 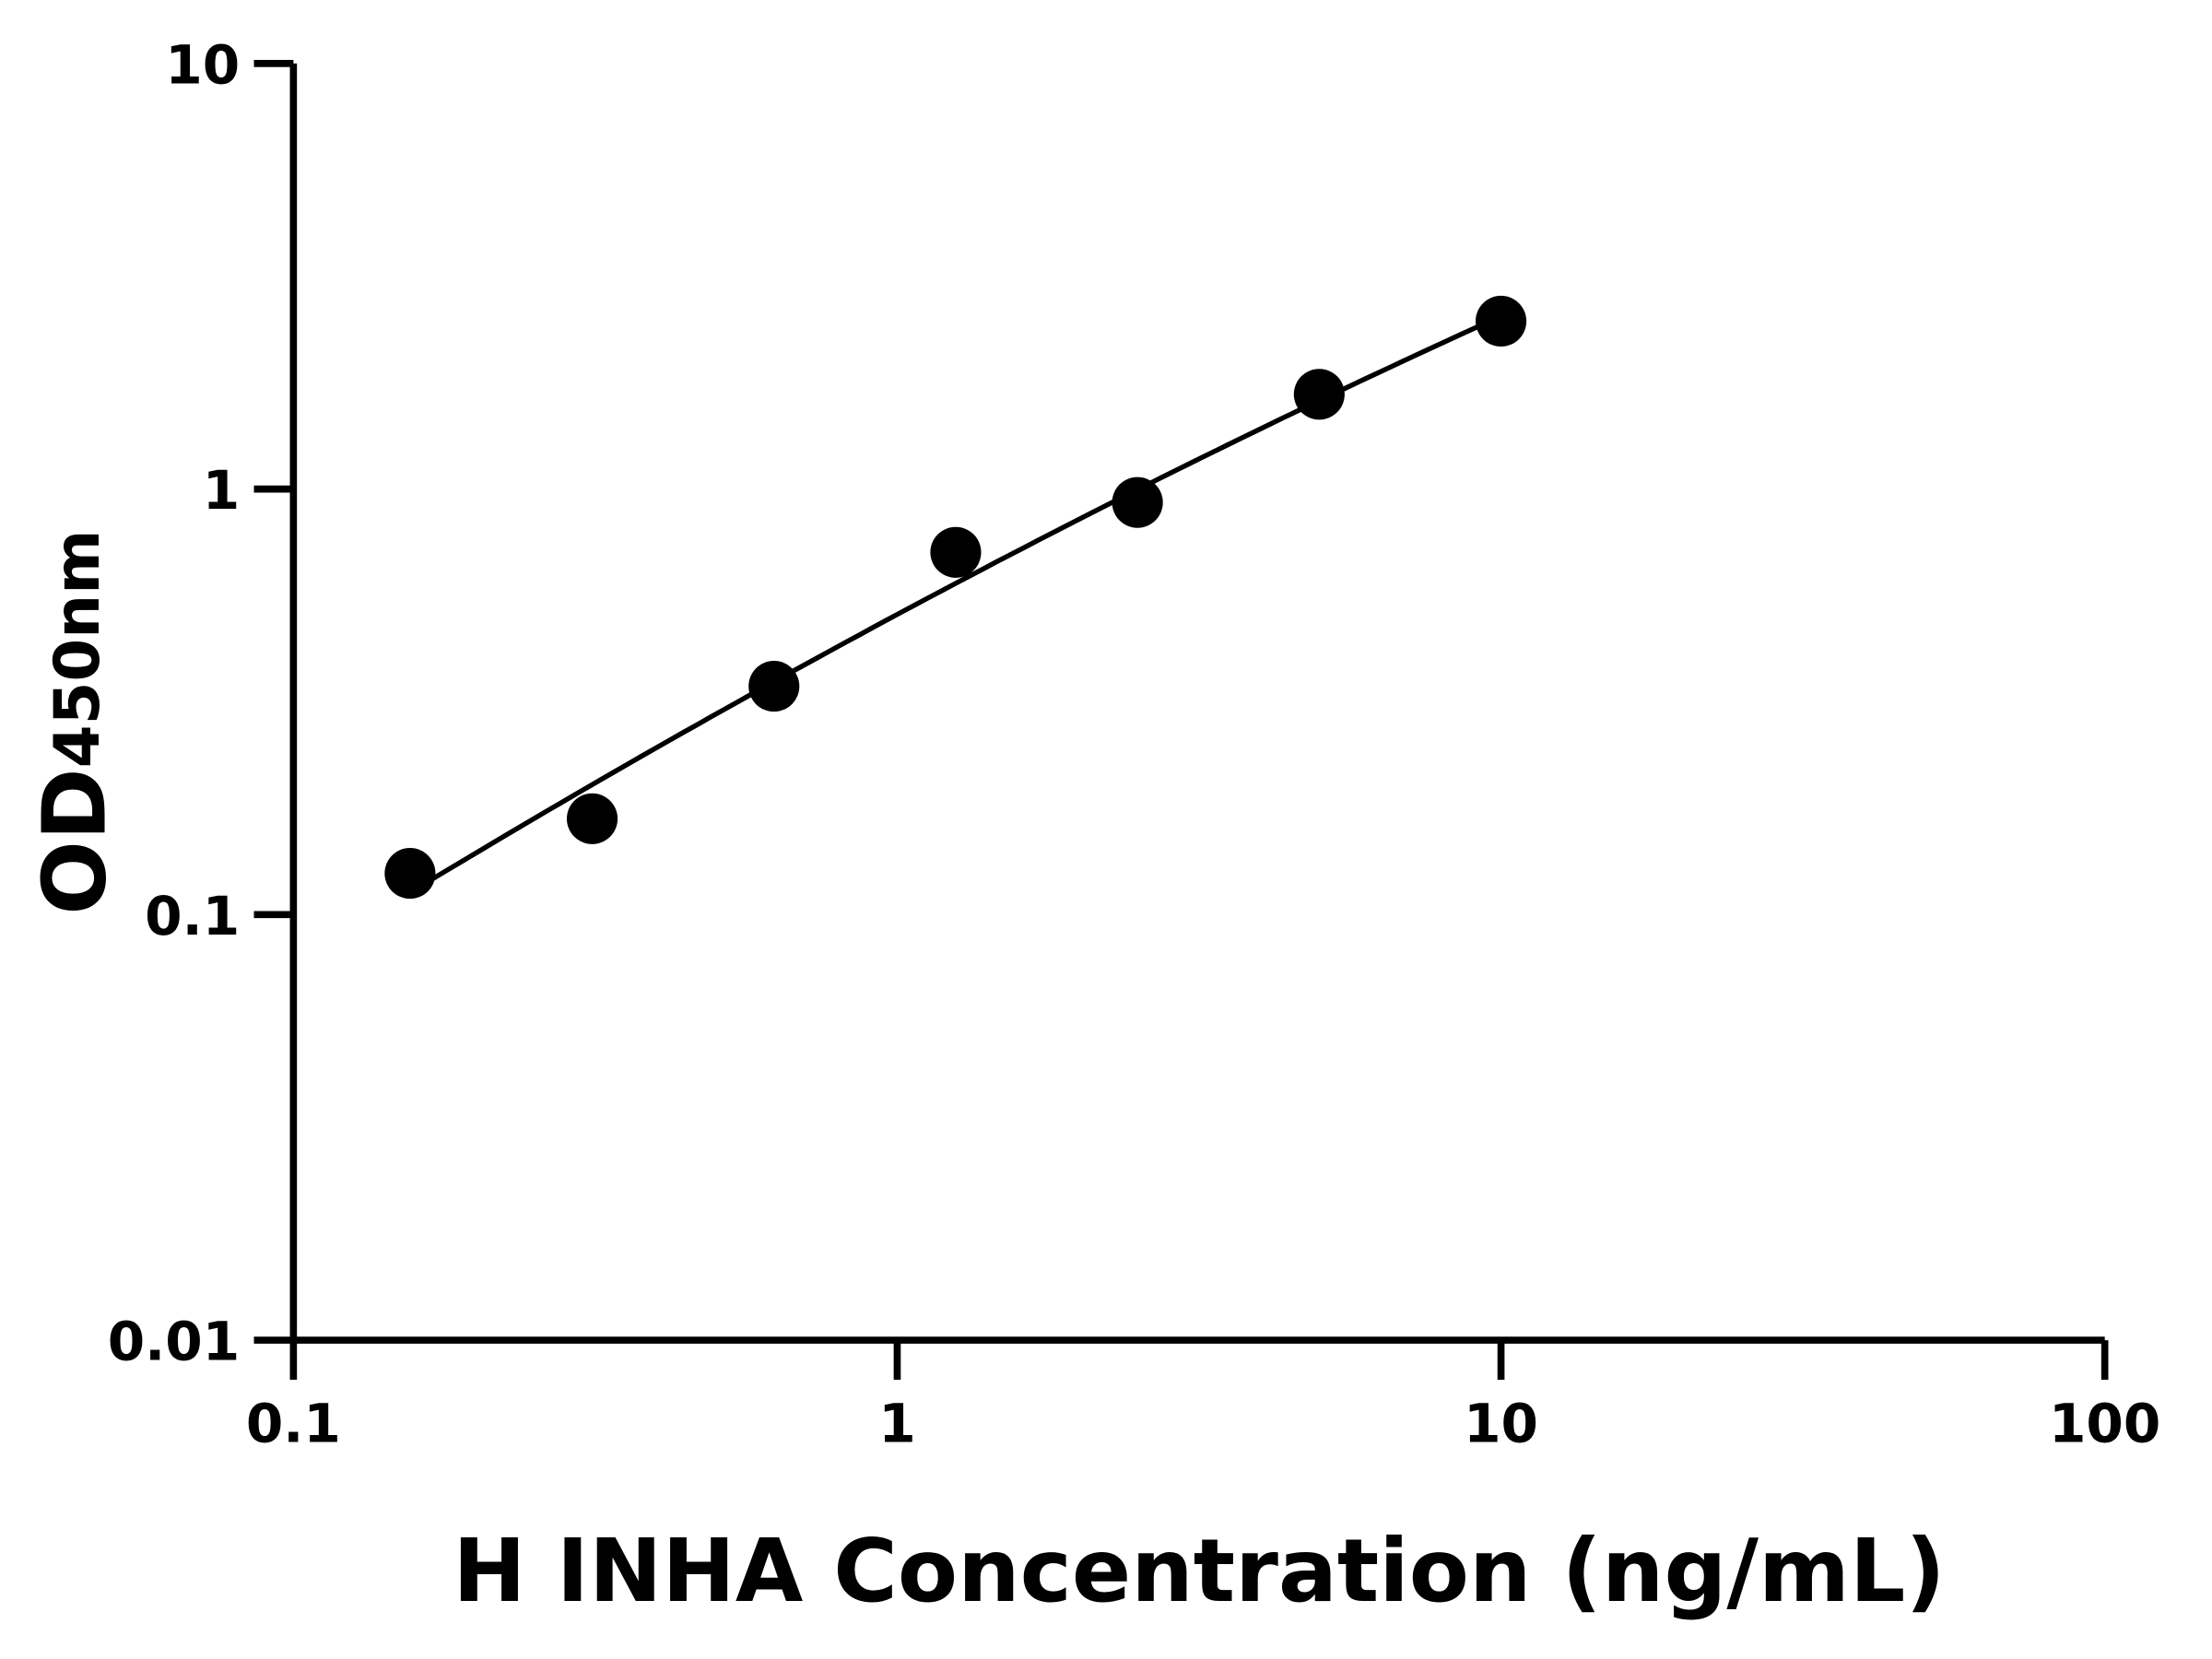 What do you see at coordinates (77, 649) in the screenshot?
I see `y-axis-title-sub: 450nm` at bounding box center [77, 649].